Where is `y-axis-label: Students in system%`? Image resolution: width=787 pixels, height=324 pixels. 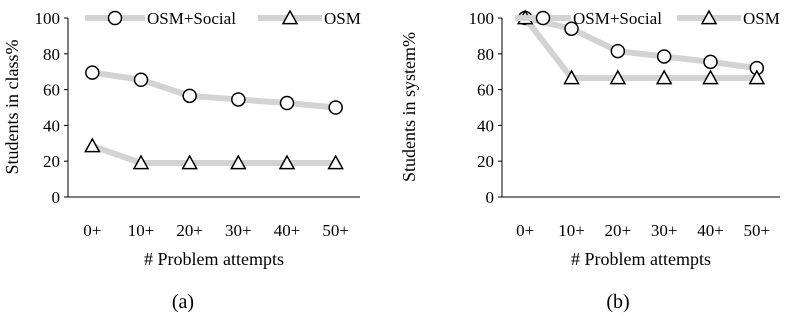 y-axis-label: Students in system% is located at coordinates (409, 107).